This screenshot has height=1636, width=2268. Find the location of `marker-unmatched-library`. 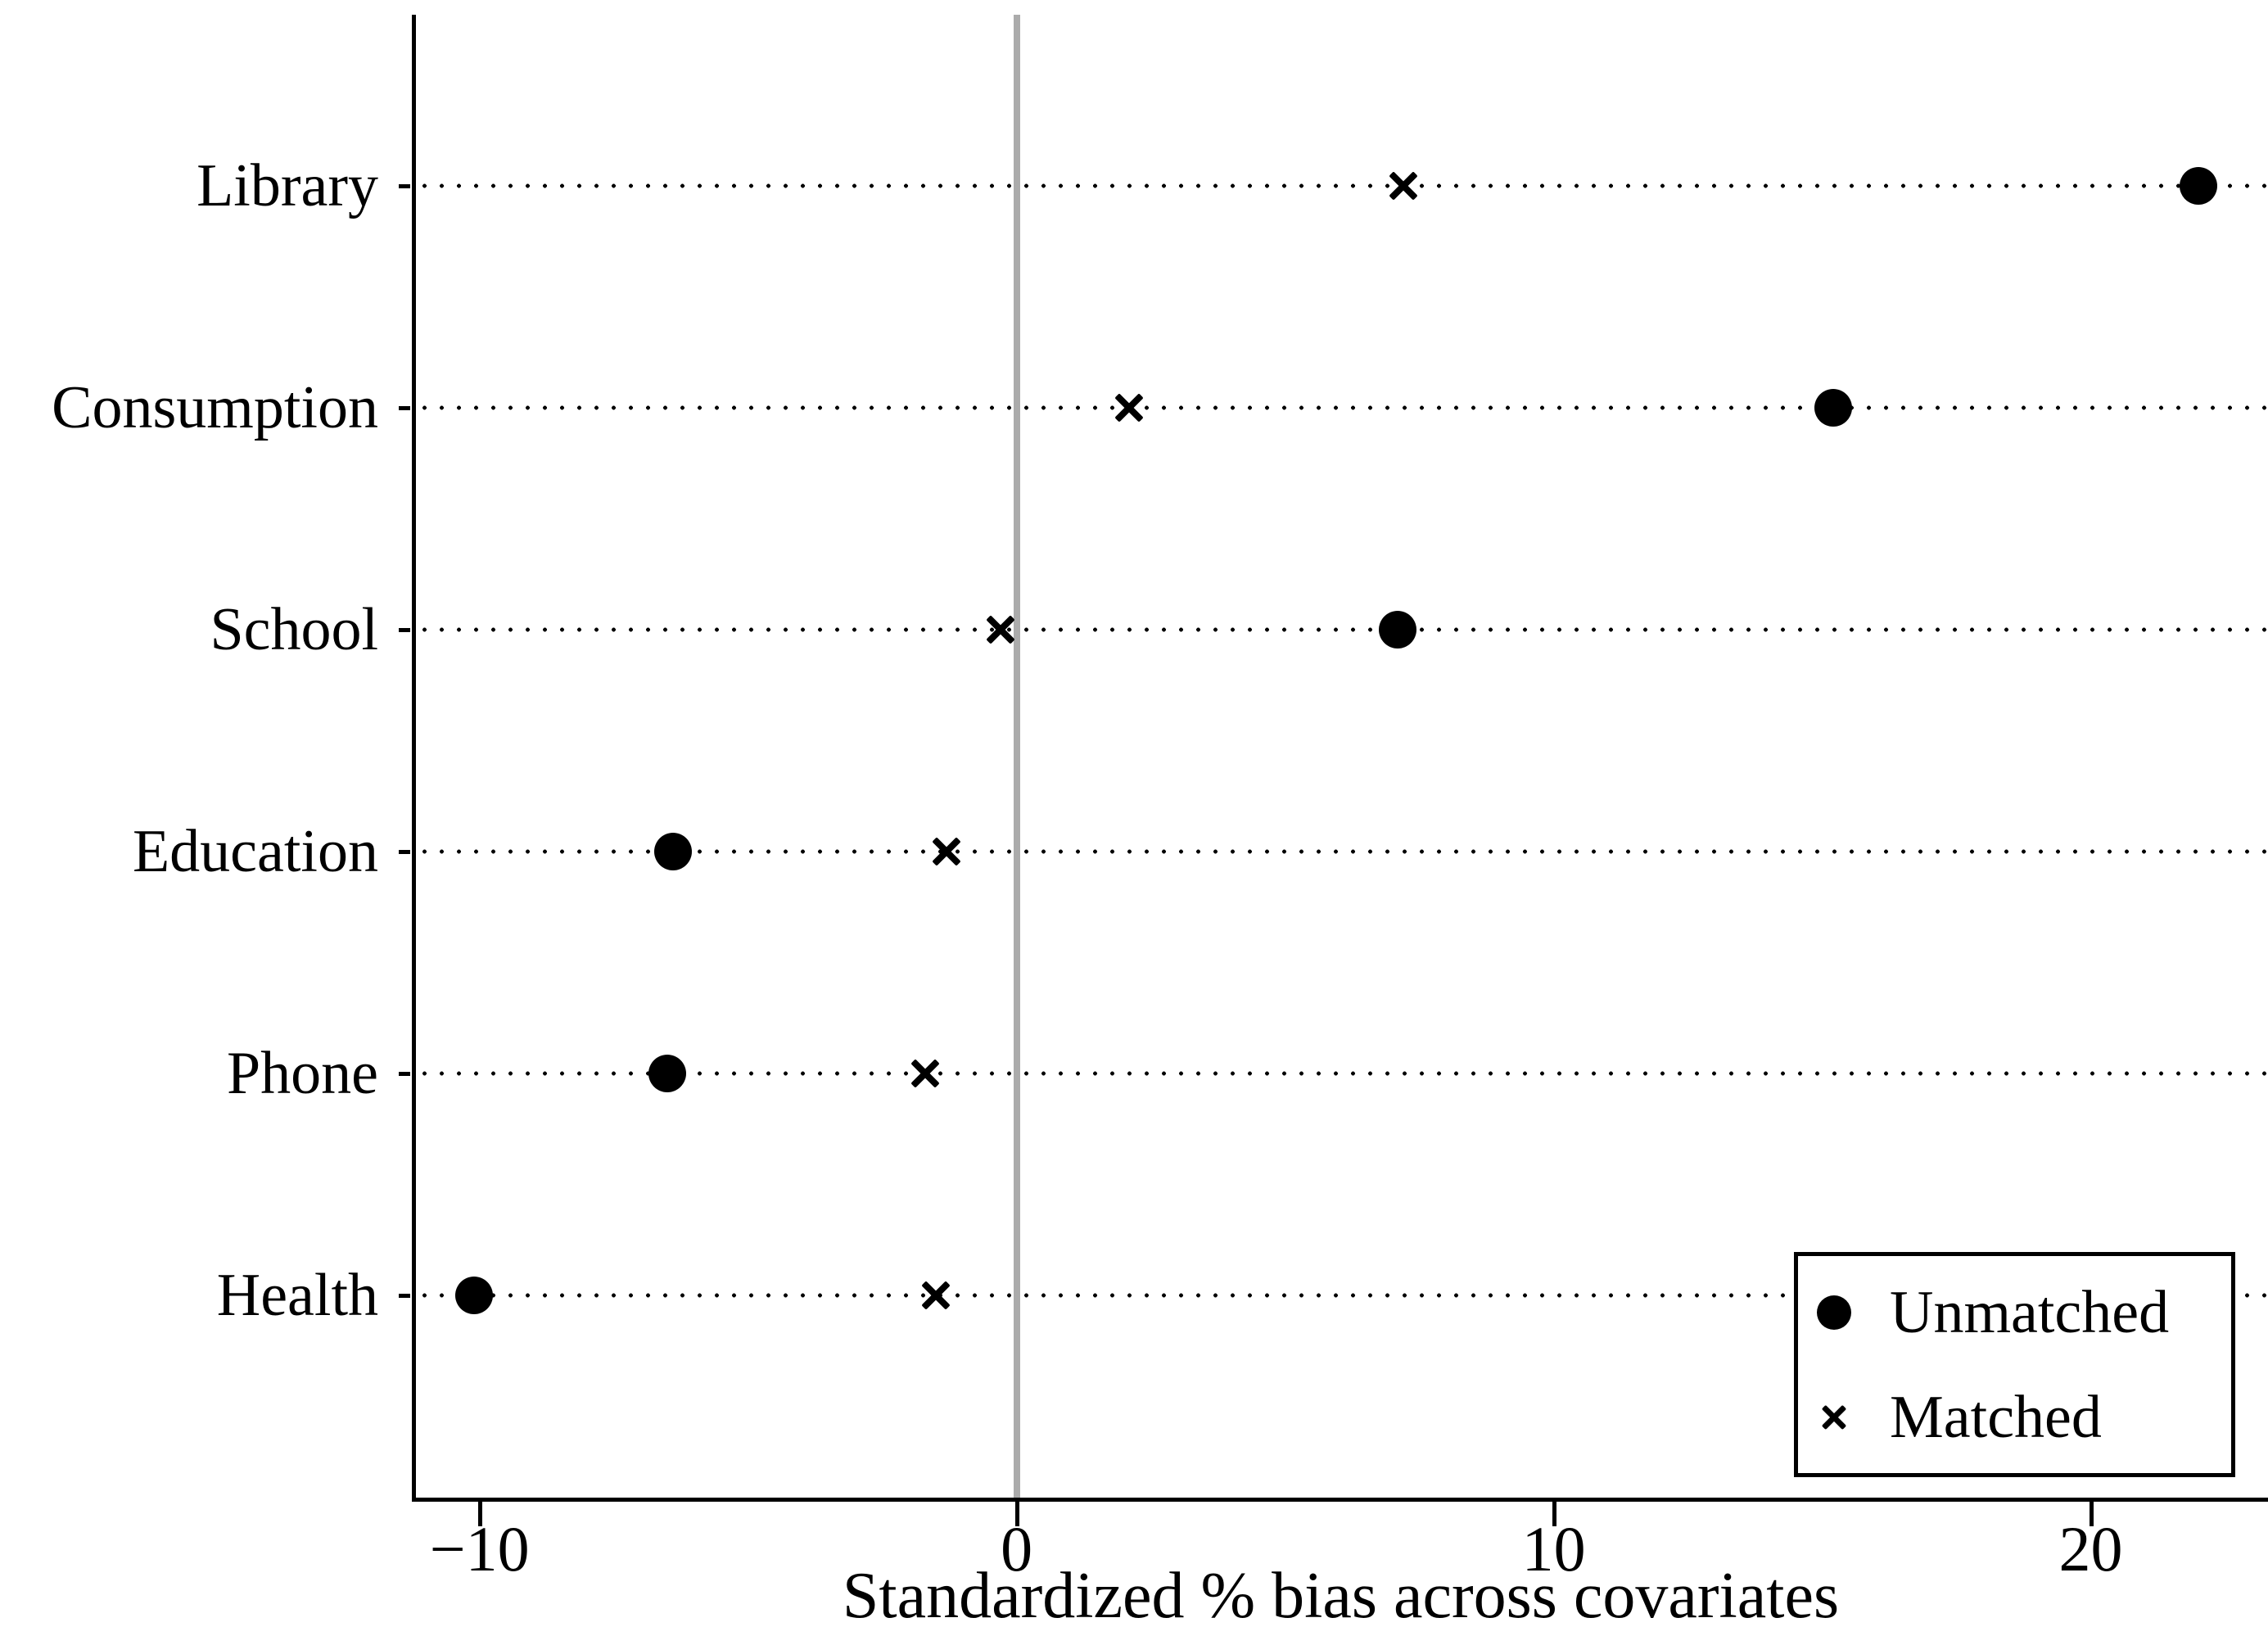

marker-unmatched-library is located at coordinates (2198, 186).